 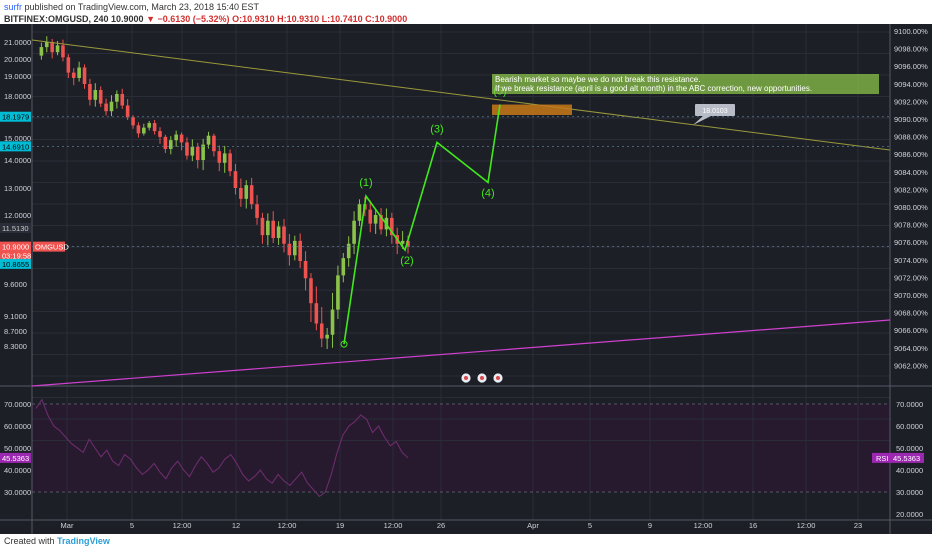 I want to click on rsi-left-tick-label: 30.0000, so click(x=17, y=492).